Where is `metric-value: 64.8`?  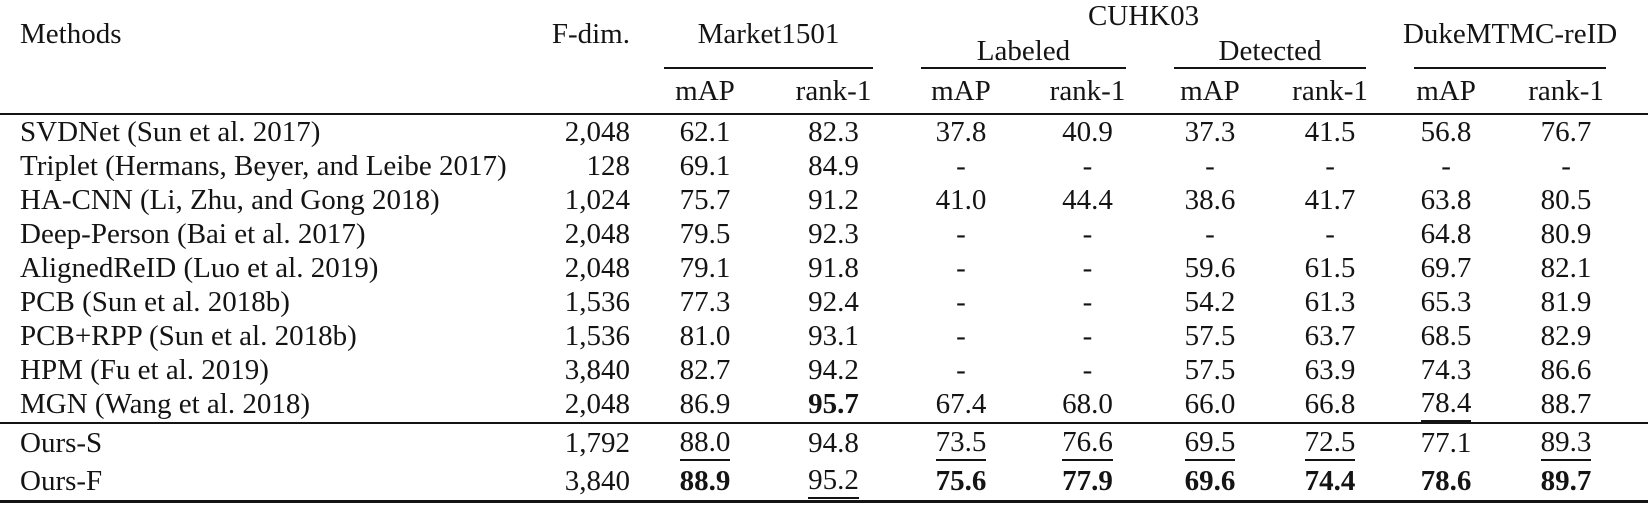 metric-value: 64.8 is located at coordinates (1446, 234).